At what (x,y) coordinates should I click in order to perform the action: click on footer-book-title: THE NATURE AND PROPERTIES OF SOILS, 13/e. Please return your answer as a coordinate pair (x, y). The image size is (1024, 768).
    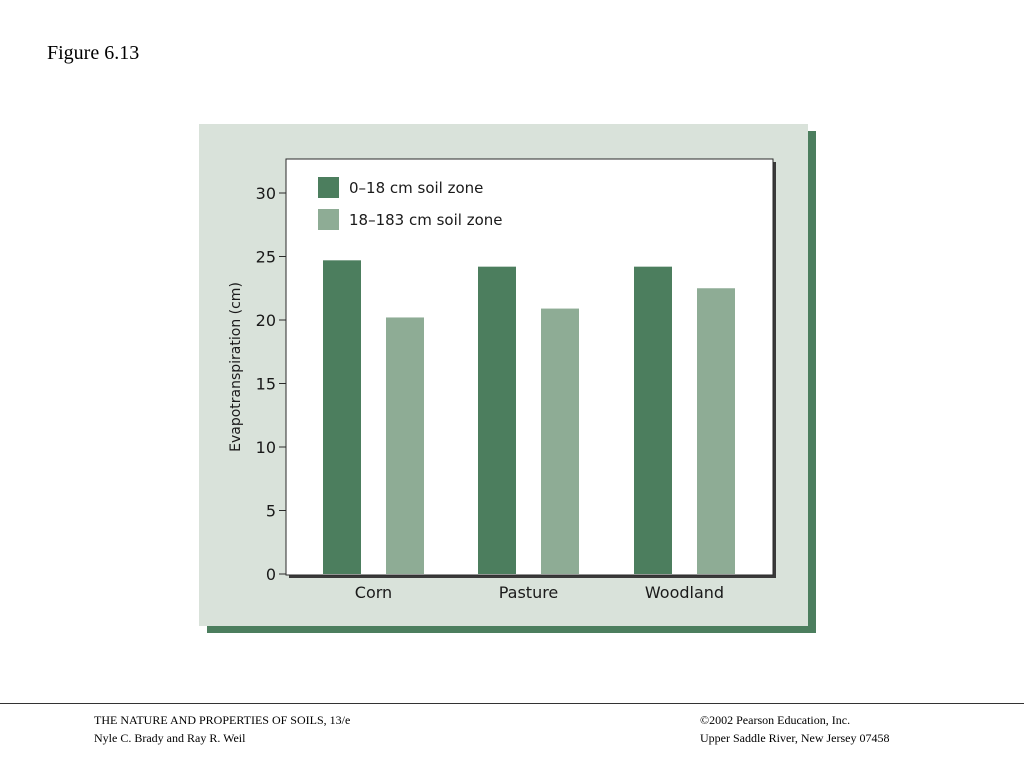
    Looking at the image, I should click on (222, 720).